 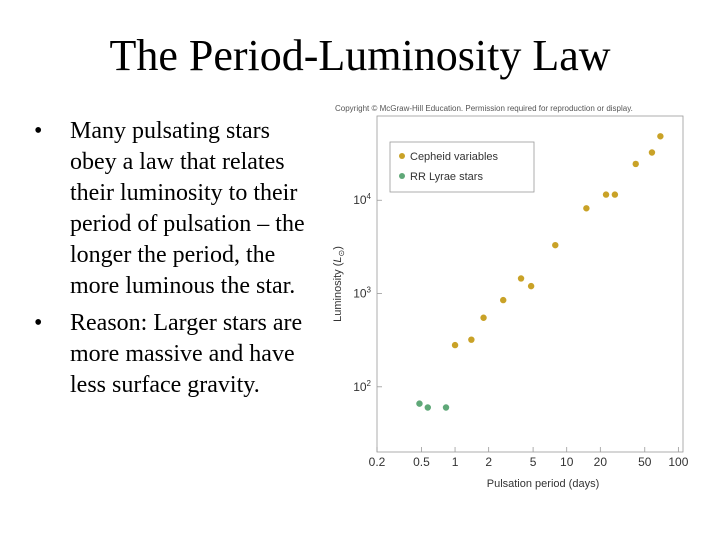 I want to click on y-tick-label-exponent: 3, so click(x=369, y=290).